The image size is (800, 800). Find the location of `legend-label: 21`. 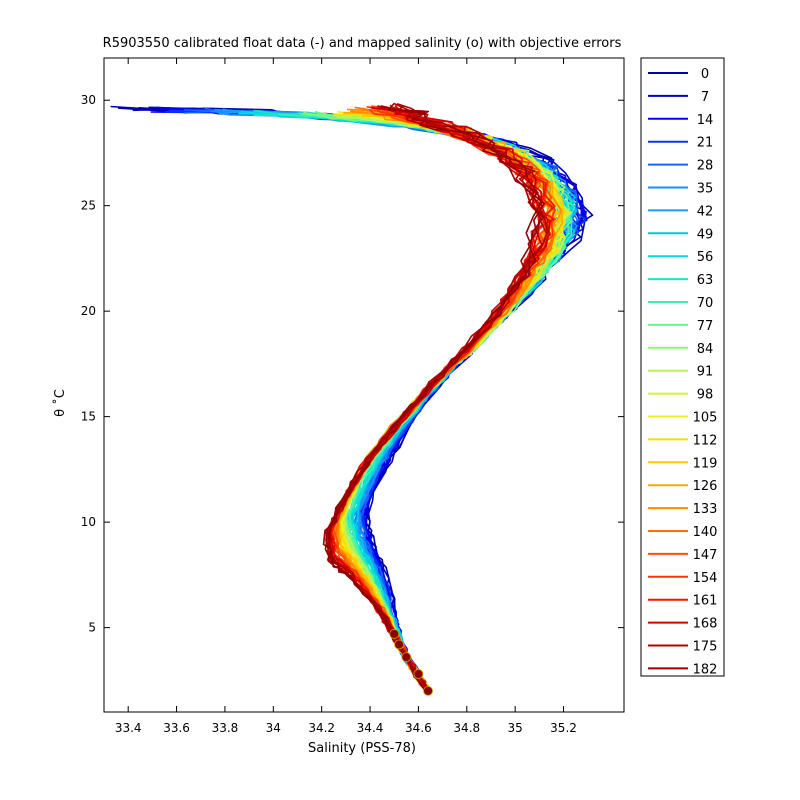

legend-label: 21 is located at coordinates (705, 143).